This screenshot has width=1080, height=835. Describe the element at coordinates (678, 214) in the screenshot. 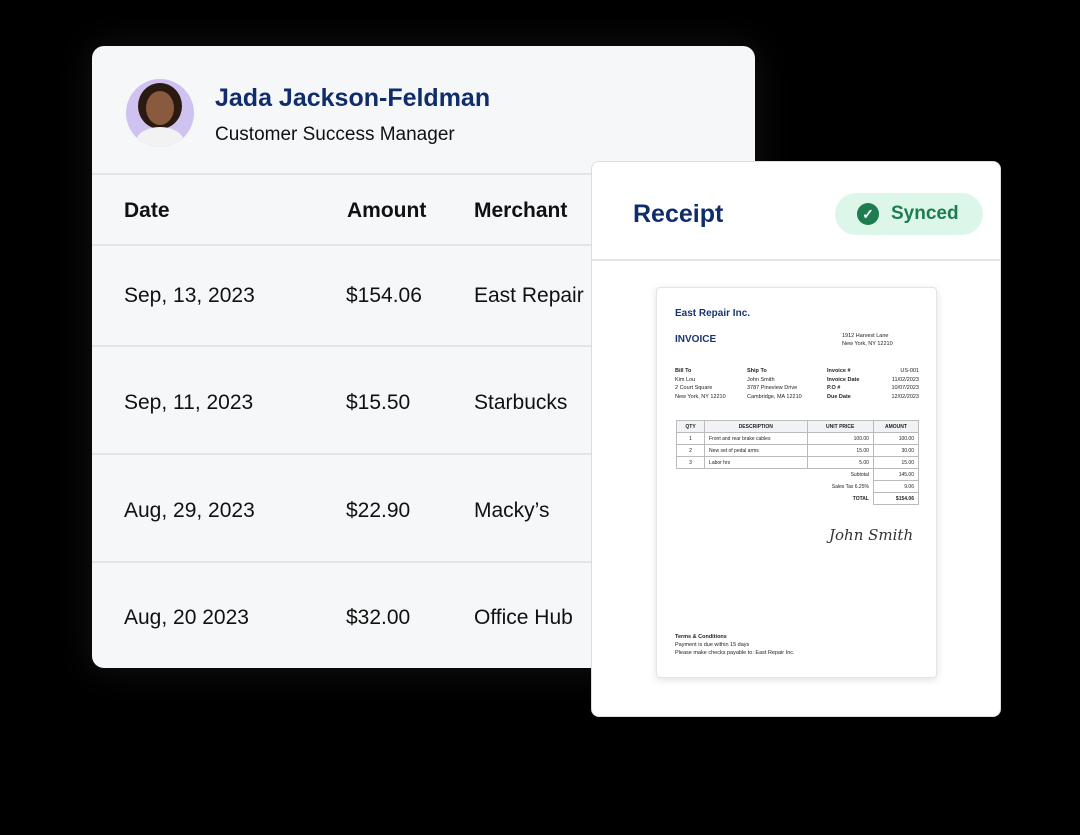

I see `receipt-title: Receipt` at that location.